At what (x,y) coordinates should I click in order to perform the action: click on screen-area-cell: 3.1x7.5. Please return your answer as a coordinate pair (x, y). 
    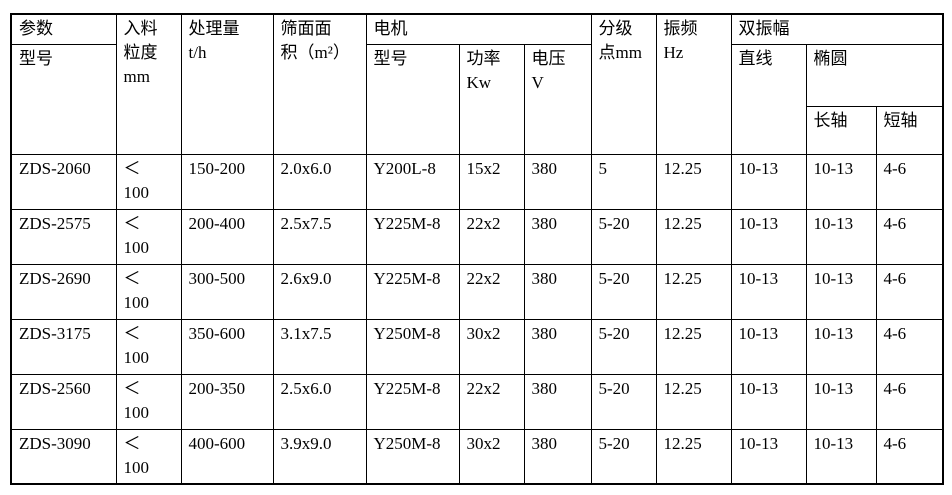
    Looking at the image, I should click on (319, 346).